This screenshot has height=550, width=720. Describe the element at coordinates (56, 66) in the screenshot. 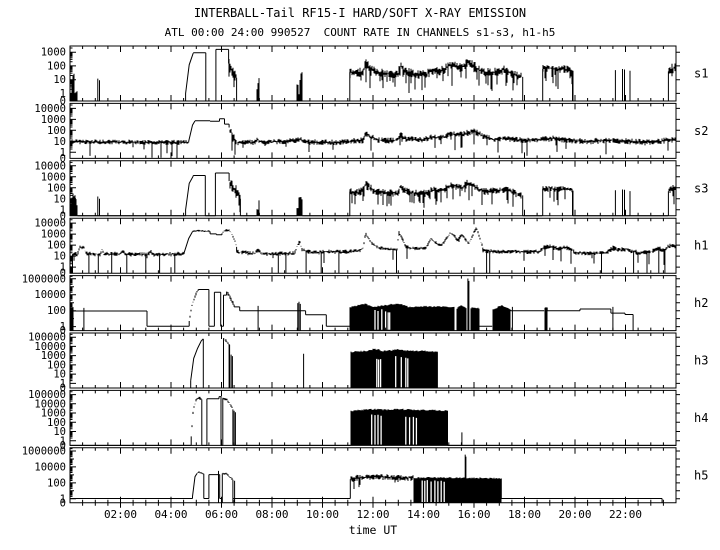

I see `s1-ytick-100: 100` at that location.